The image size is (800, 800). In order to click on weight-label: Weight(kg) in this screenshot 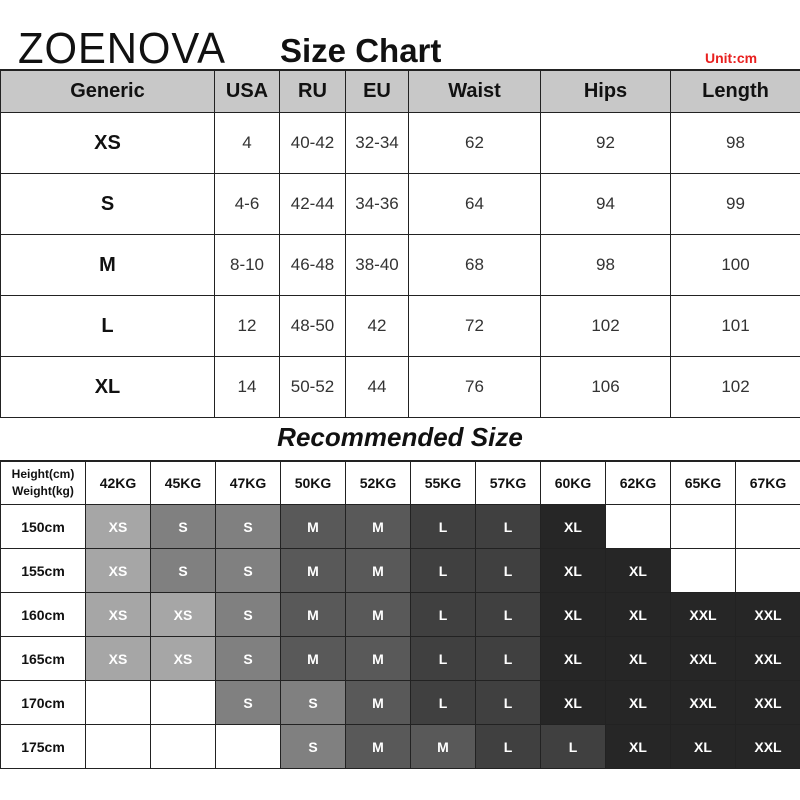, I will do `click(43, 491)`.